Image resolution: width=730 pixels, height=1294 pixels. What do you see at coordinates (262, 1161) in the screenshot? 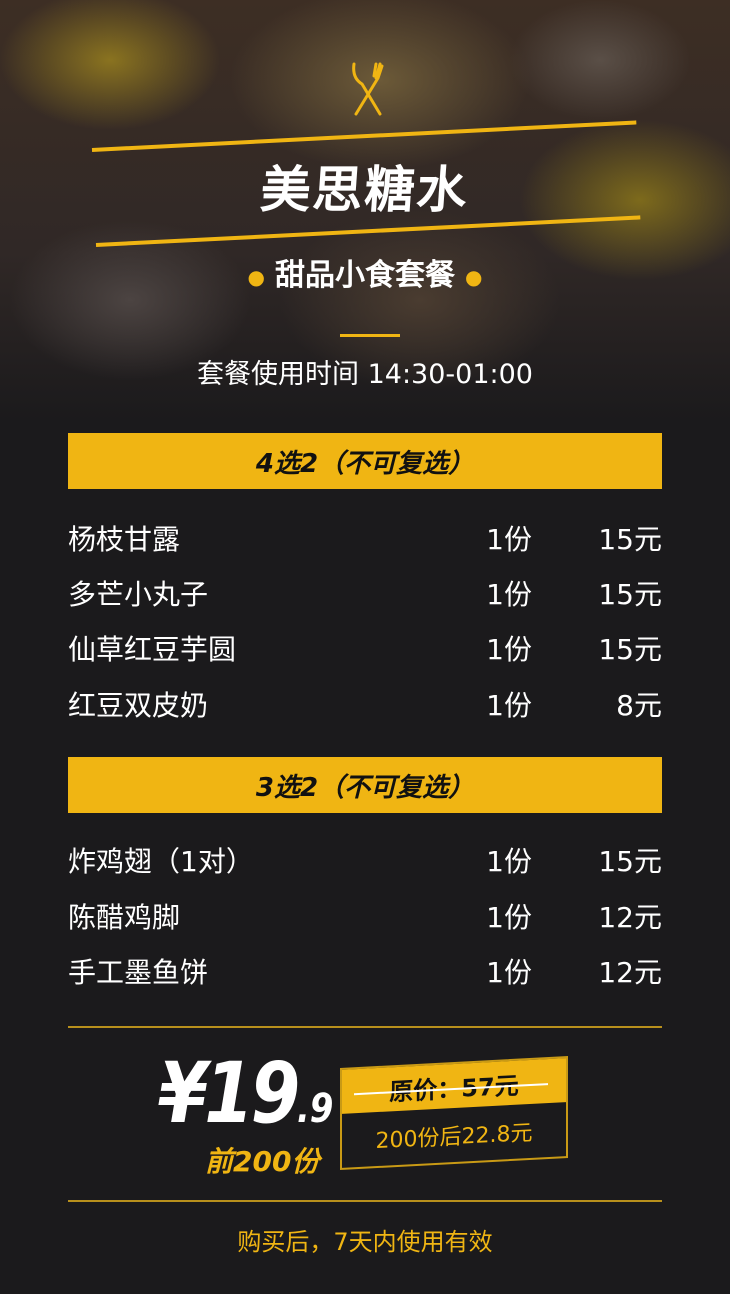
I see `sale-limit: 前200份` at bounding box center [262, 1161].